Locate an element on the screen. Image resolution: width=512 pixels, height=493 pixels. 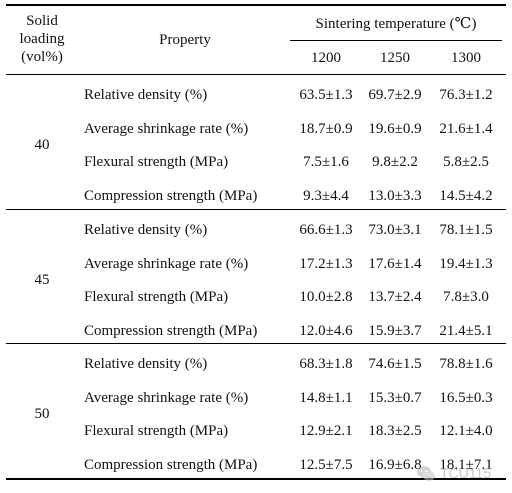
table-cell-value: 68.3±1.8 is located at coordinates (326, 364).